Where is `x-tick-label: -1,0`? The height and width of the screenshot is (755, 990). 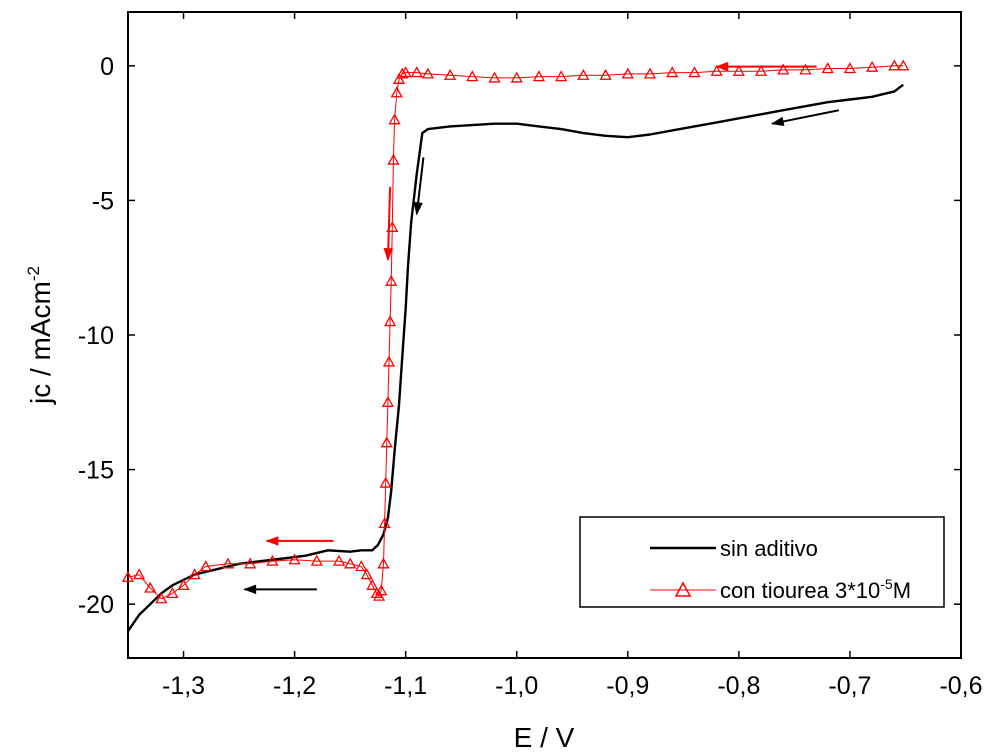
x-tick-label: -1,0 is located at coordinates (516, 686).